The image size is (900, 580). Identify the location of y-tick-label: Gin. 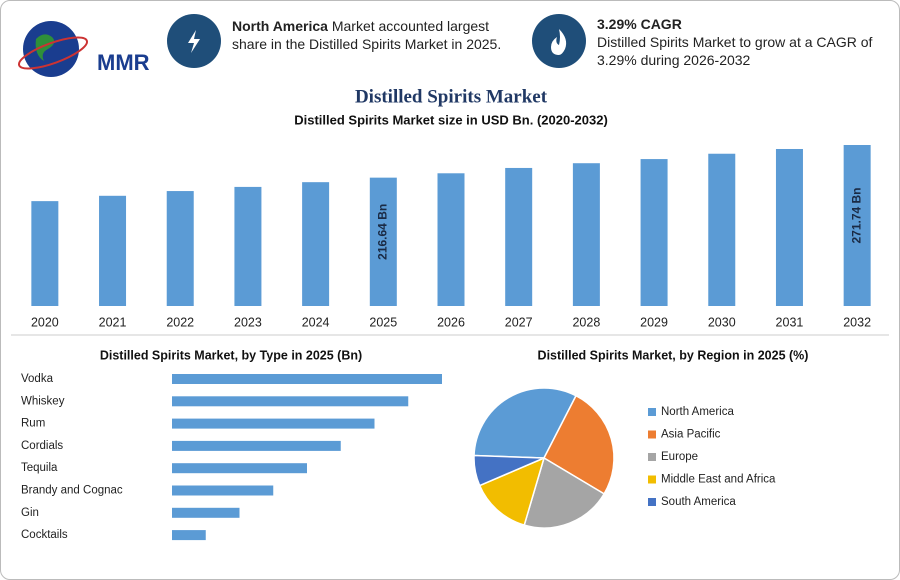
(30, 513).